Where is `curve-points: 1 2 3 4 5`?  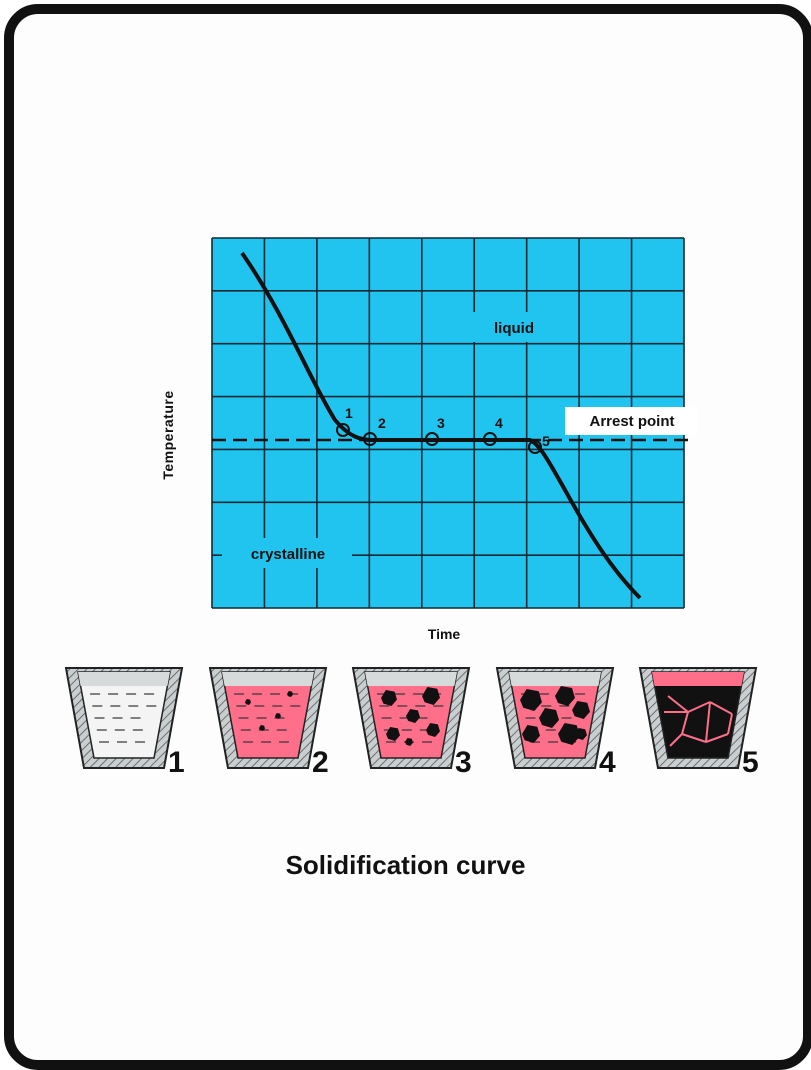
curve-points: 1 2 3 4 5 is located at coordinates (443, 429).